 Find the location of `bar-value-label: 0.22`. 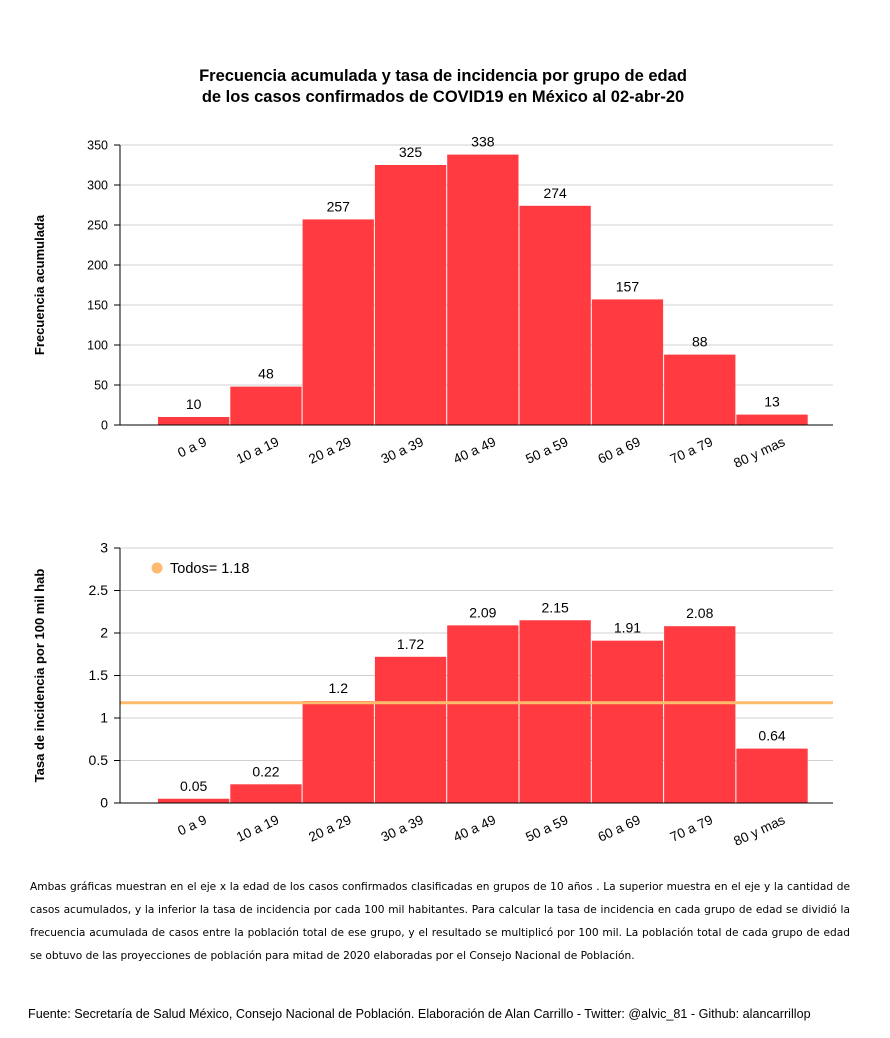

bar-value-label: 0.22 is located at coordinates (265, 771).